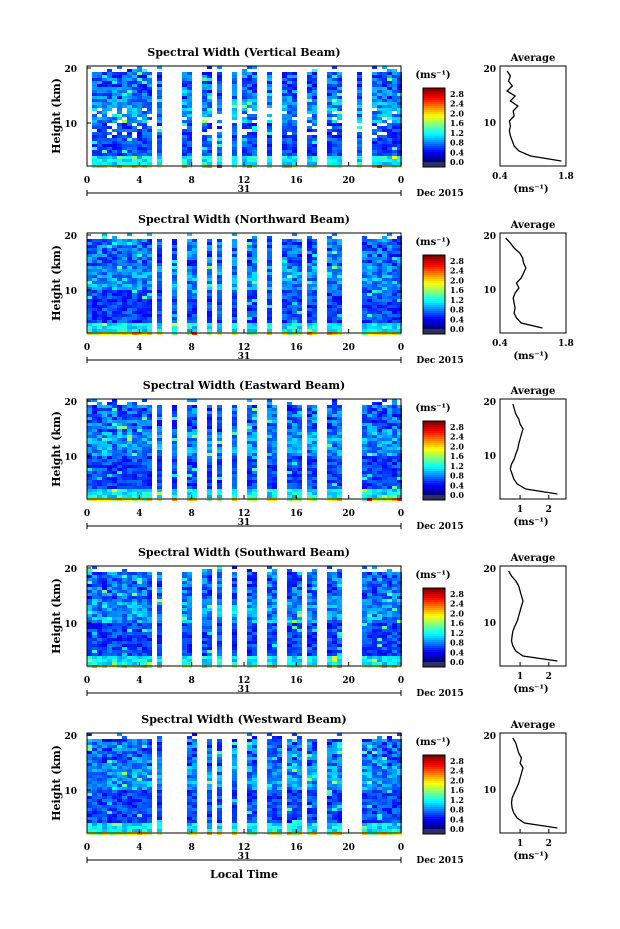 Image resolution: width=620 pixels, height=929 pixels. I want to click on average-x-label: (ms⁻¹), so click(530, 522).